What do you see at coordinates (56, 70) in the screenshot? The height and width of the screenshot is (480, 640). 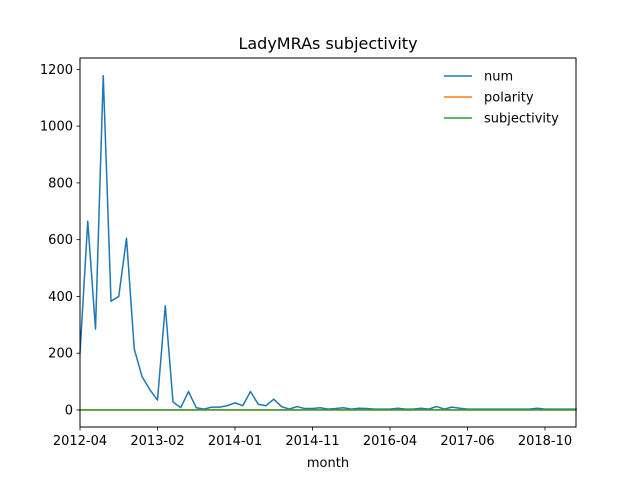 I see `y-tick-label: 1200` at bounding box center [56, 70].